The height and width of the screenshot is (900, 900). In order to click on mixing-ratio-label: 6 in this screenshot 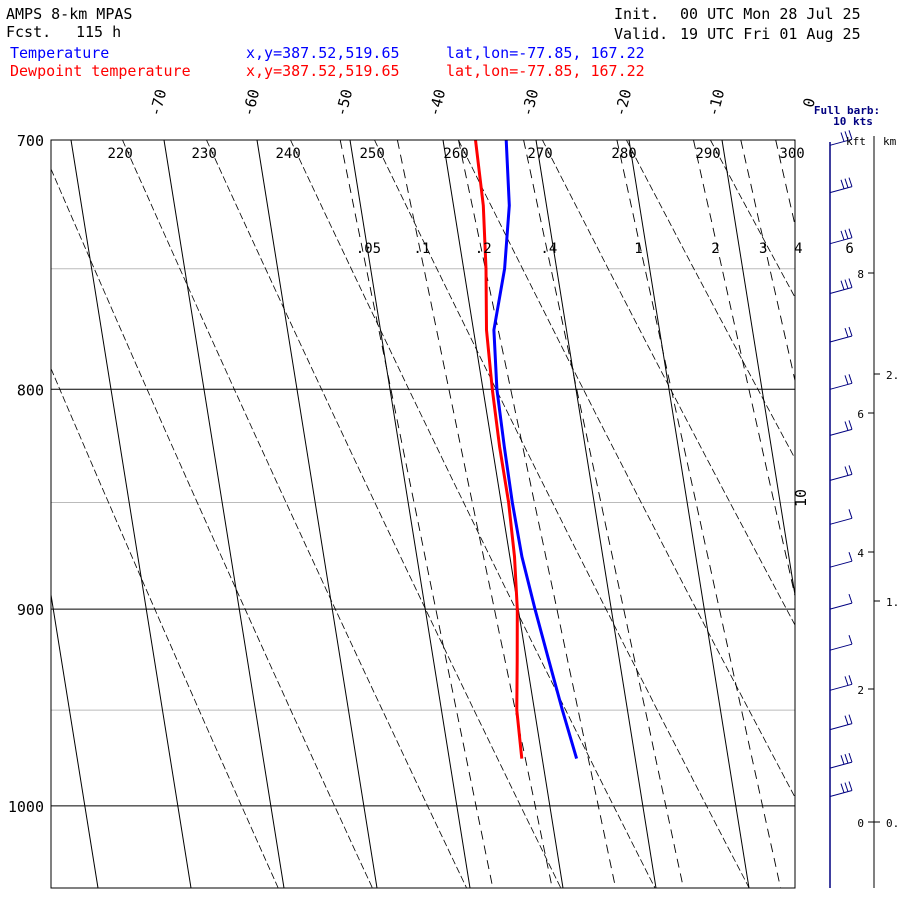, I will do `click(849, 249)`.